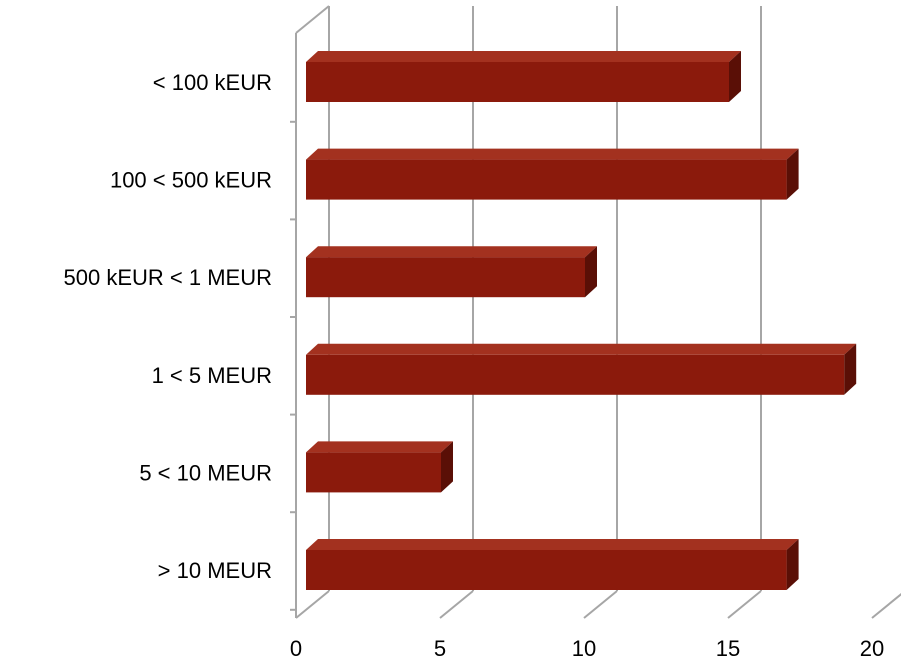 The height and width of the screenshot is (661, 901). I want to click on x-tick-label: 15, so click(728, 648).